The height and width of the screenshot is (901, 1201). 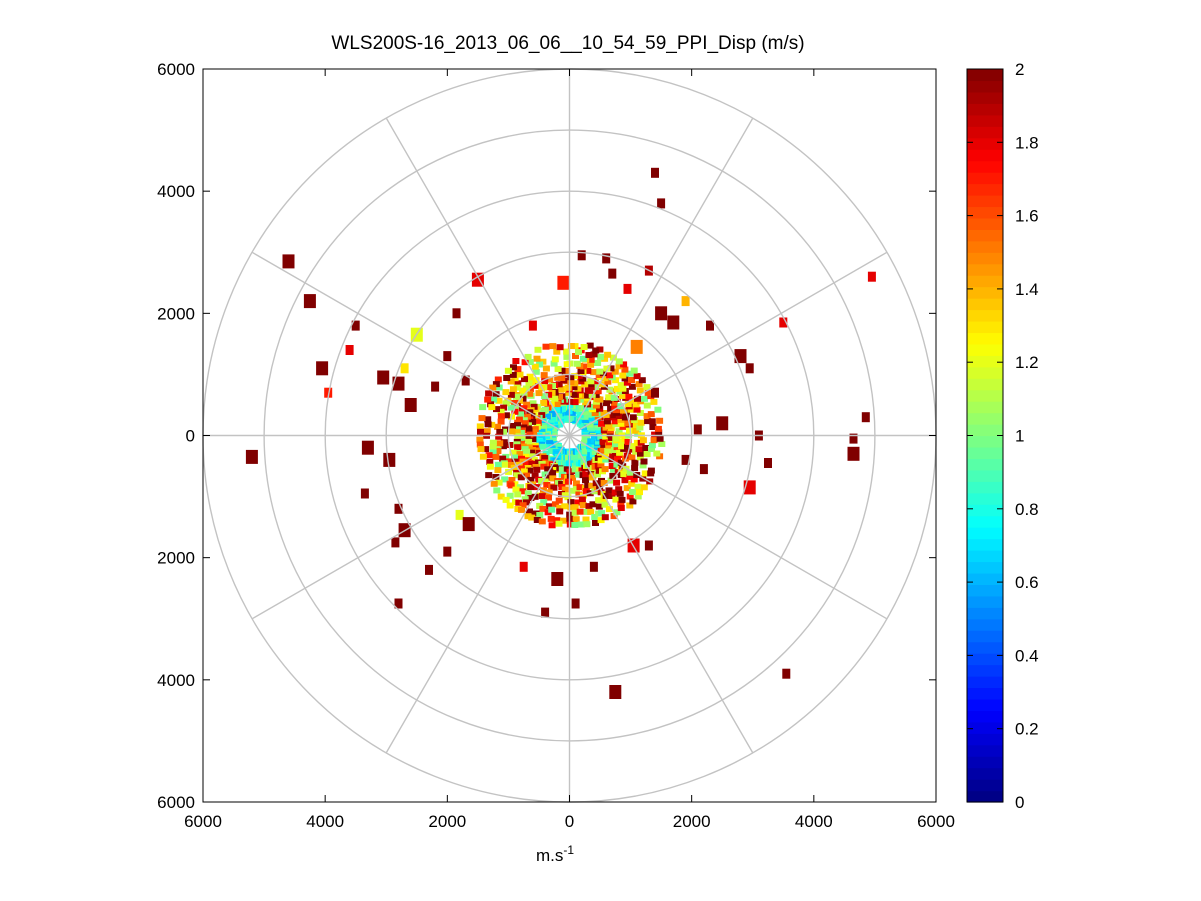 I want to click on colorbar: 0 0.2 0.4 0.6 0.8 1 1.2 1.4 1.6 1.8 2, so click(x=1002, y=436).